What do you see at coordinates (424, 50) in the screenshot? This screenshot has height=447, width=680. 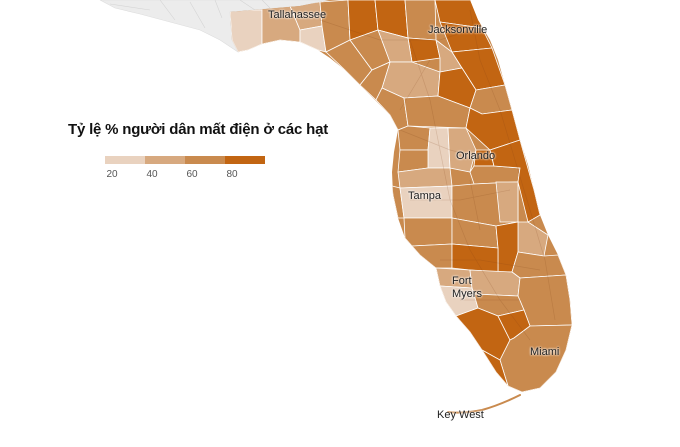 I see `county-baker` at bounding box center [424, 50].